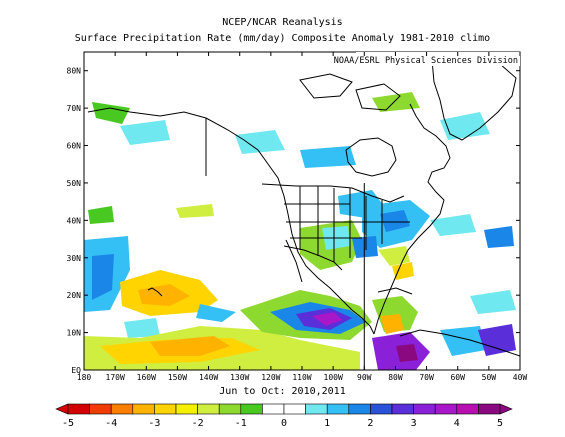 Image resolution: width=565 pixels, height=437 pixels. I want to click on south-america-outline, so click(459, 343).